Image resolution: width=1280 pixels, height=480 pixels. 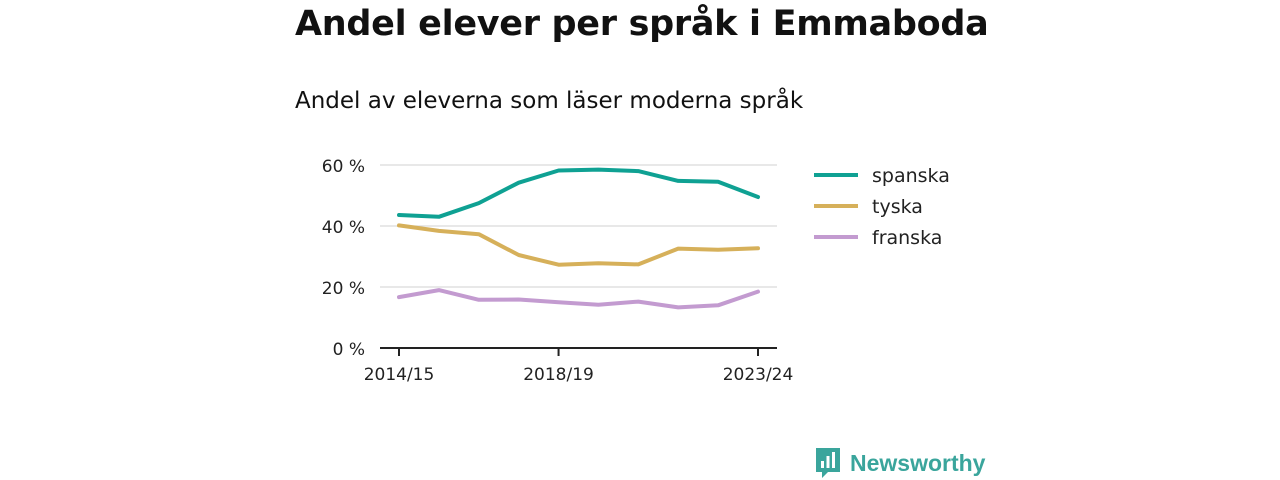 What do you see at coordinates (578, 299) in the screenshot?
I see `series-line-franska` at bounding box center [578, 299].